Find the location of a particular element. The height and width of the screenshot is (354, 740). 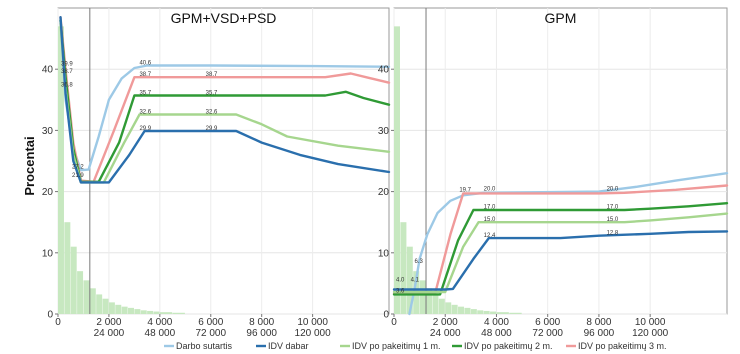

data-label: 12.8 is located at coordinates (613, 233).